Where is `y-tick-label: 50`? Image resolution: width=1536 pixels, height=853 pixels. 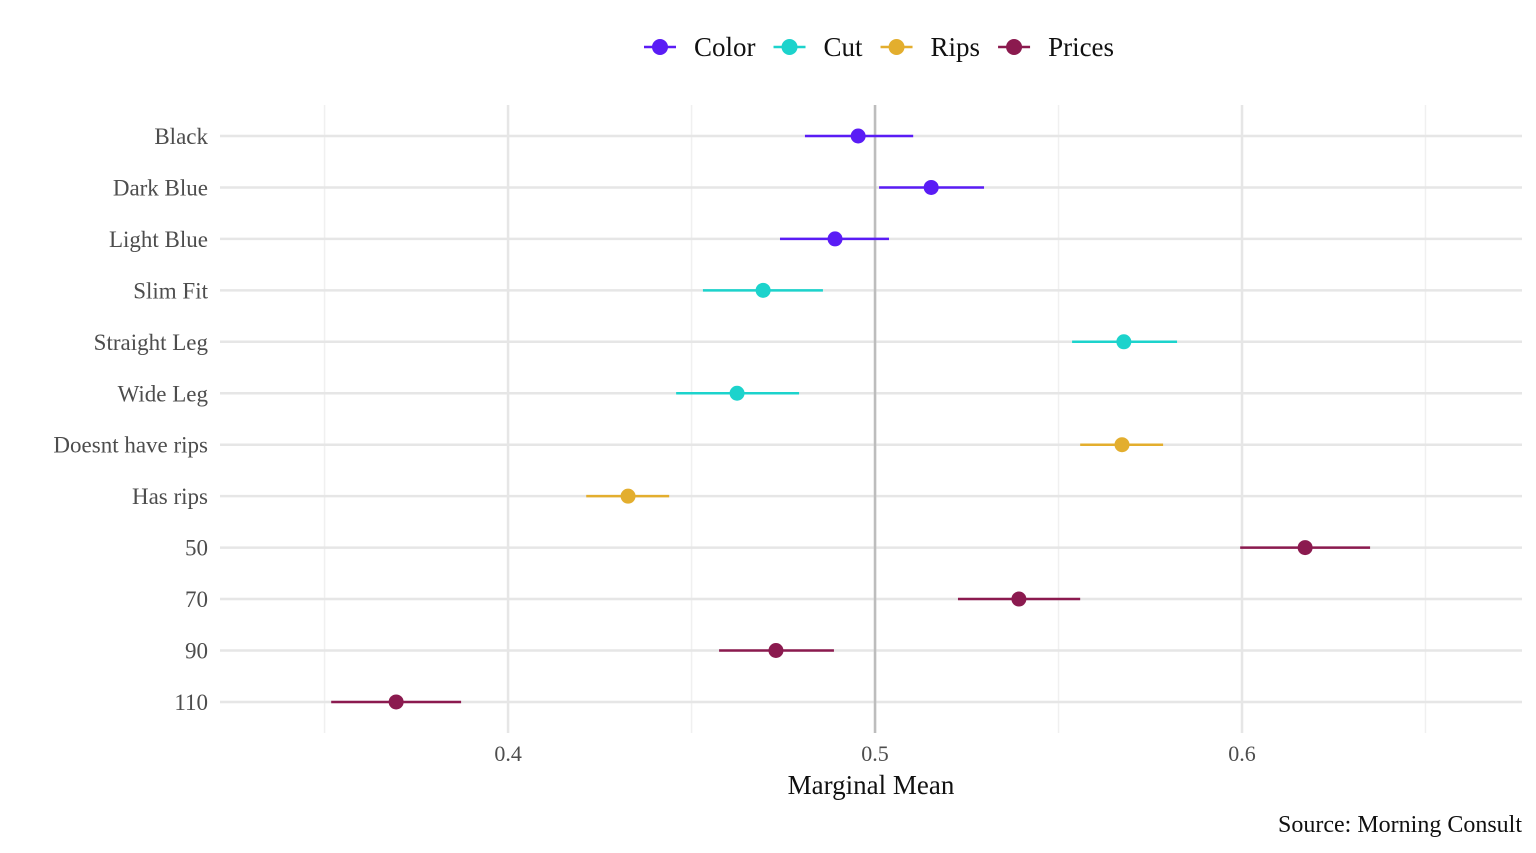
y-tick-label: 50 is located at coordinates (196, 548).